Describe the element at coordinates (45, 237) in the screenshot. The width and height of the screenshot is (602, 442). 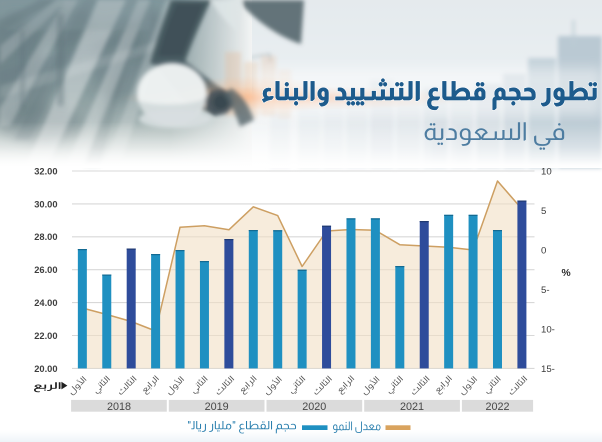
I see `svg-text: 28.00` at that location.